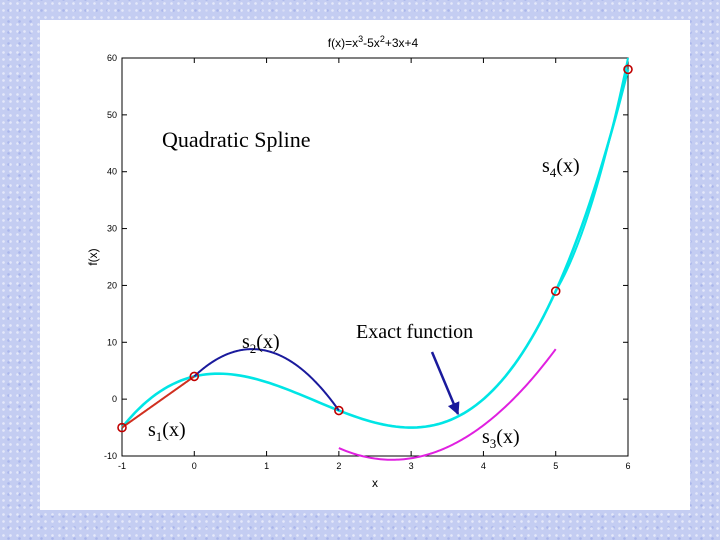  I want to click on x-tick-label: 2, so click(338, 466).